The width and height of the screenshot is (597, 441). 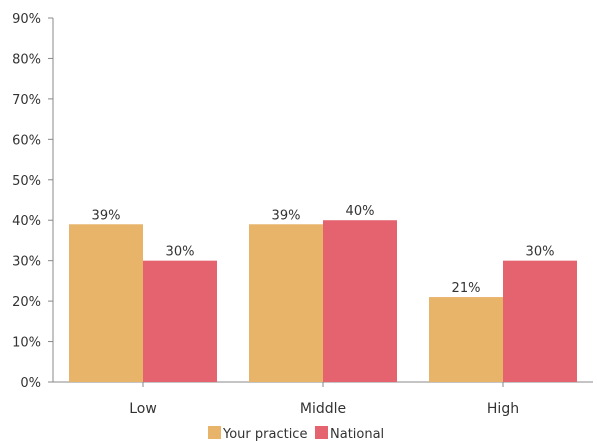 What do you see at coordinates (324, 399) in the screenshot?
I see `x-axis-categories: Low Middle High` at bounding box center [324, 399].